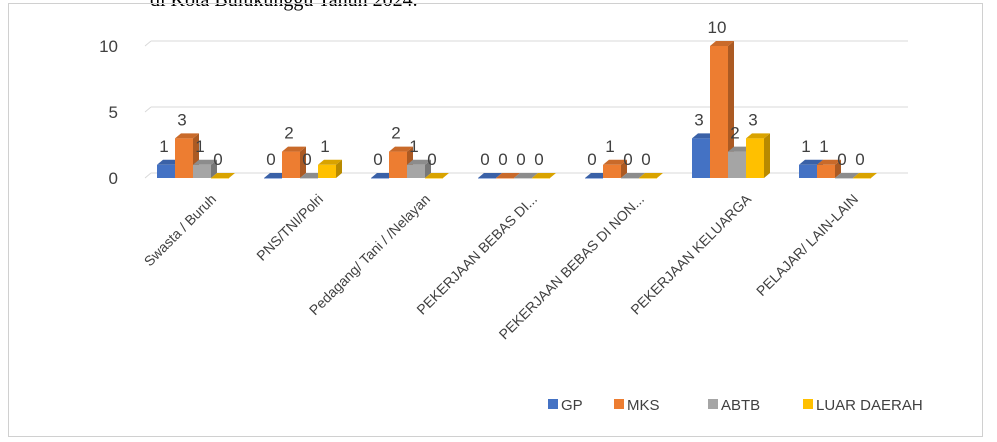 This screenshot has width=997, height=442. Describe the element at coordinates (284, 5) in the screenshot. I see `page-title: di Kota Bulukunggu Tahun 2024.` at that location.